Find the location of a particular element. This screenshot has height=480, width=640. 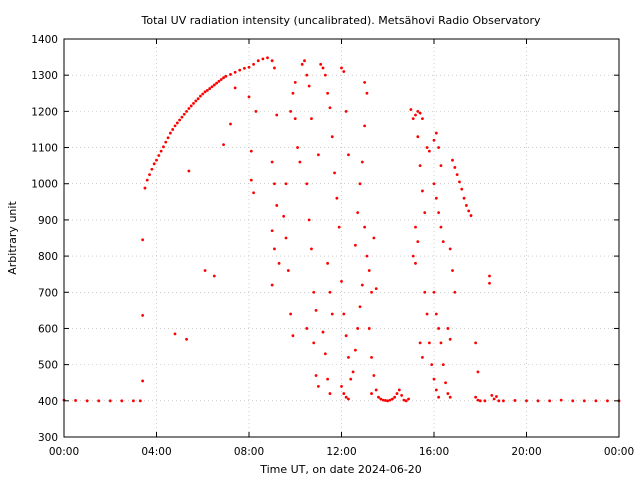

y-tick-label: 1000 is located at coordinates (44, 185).